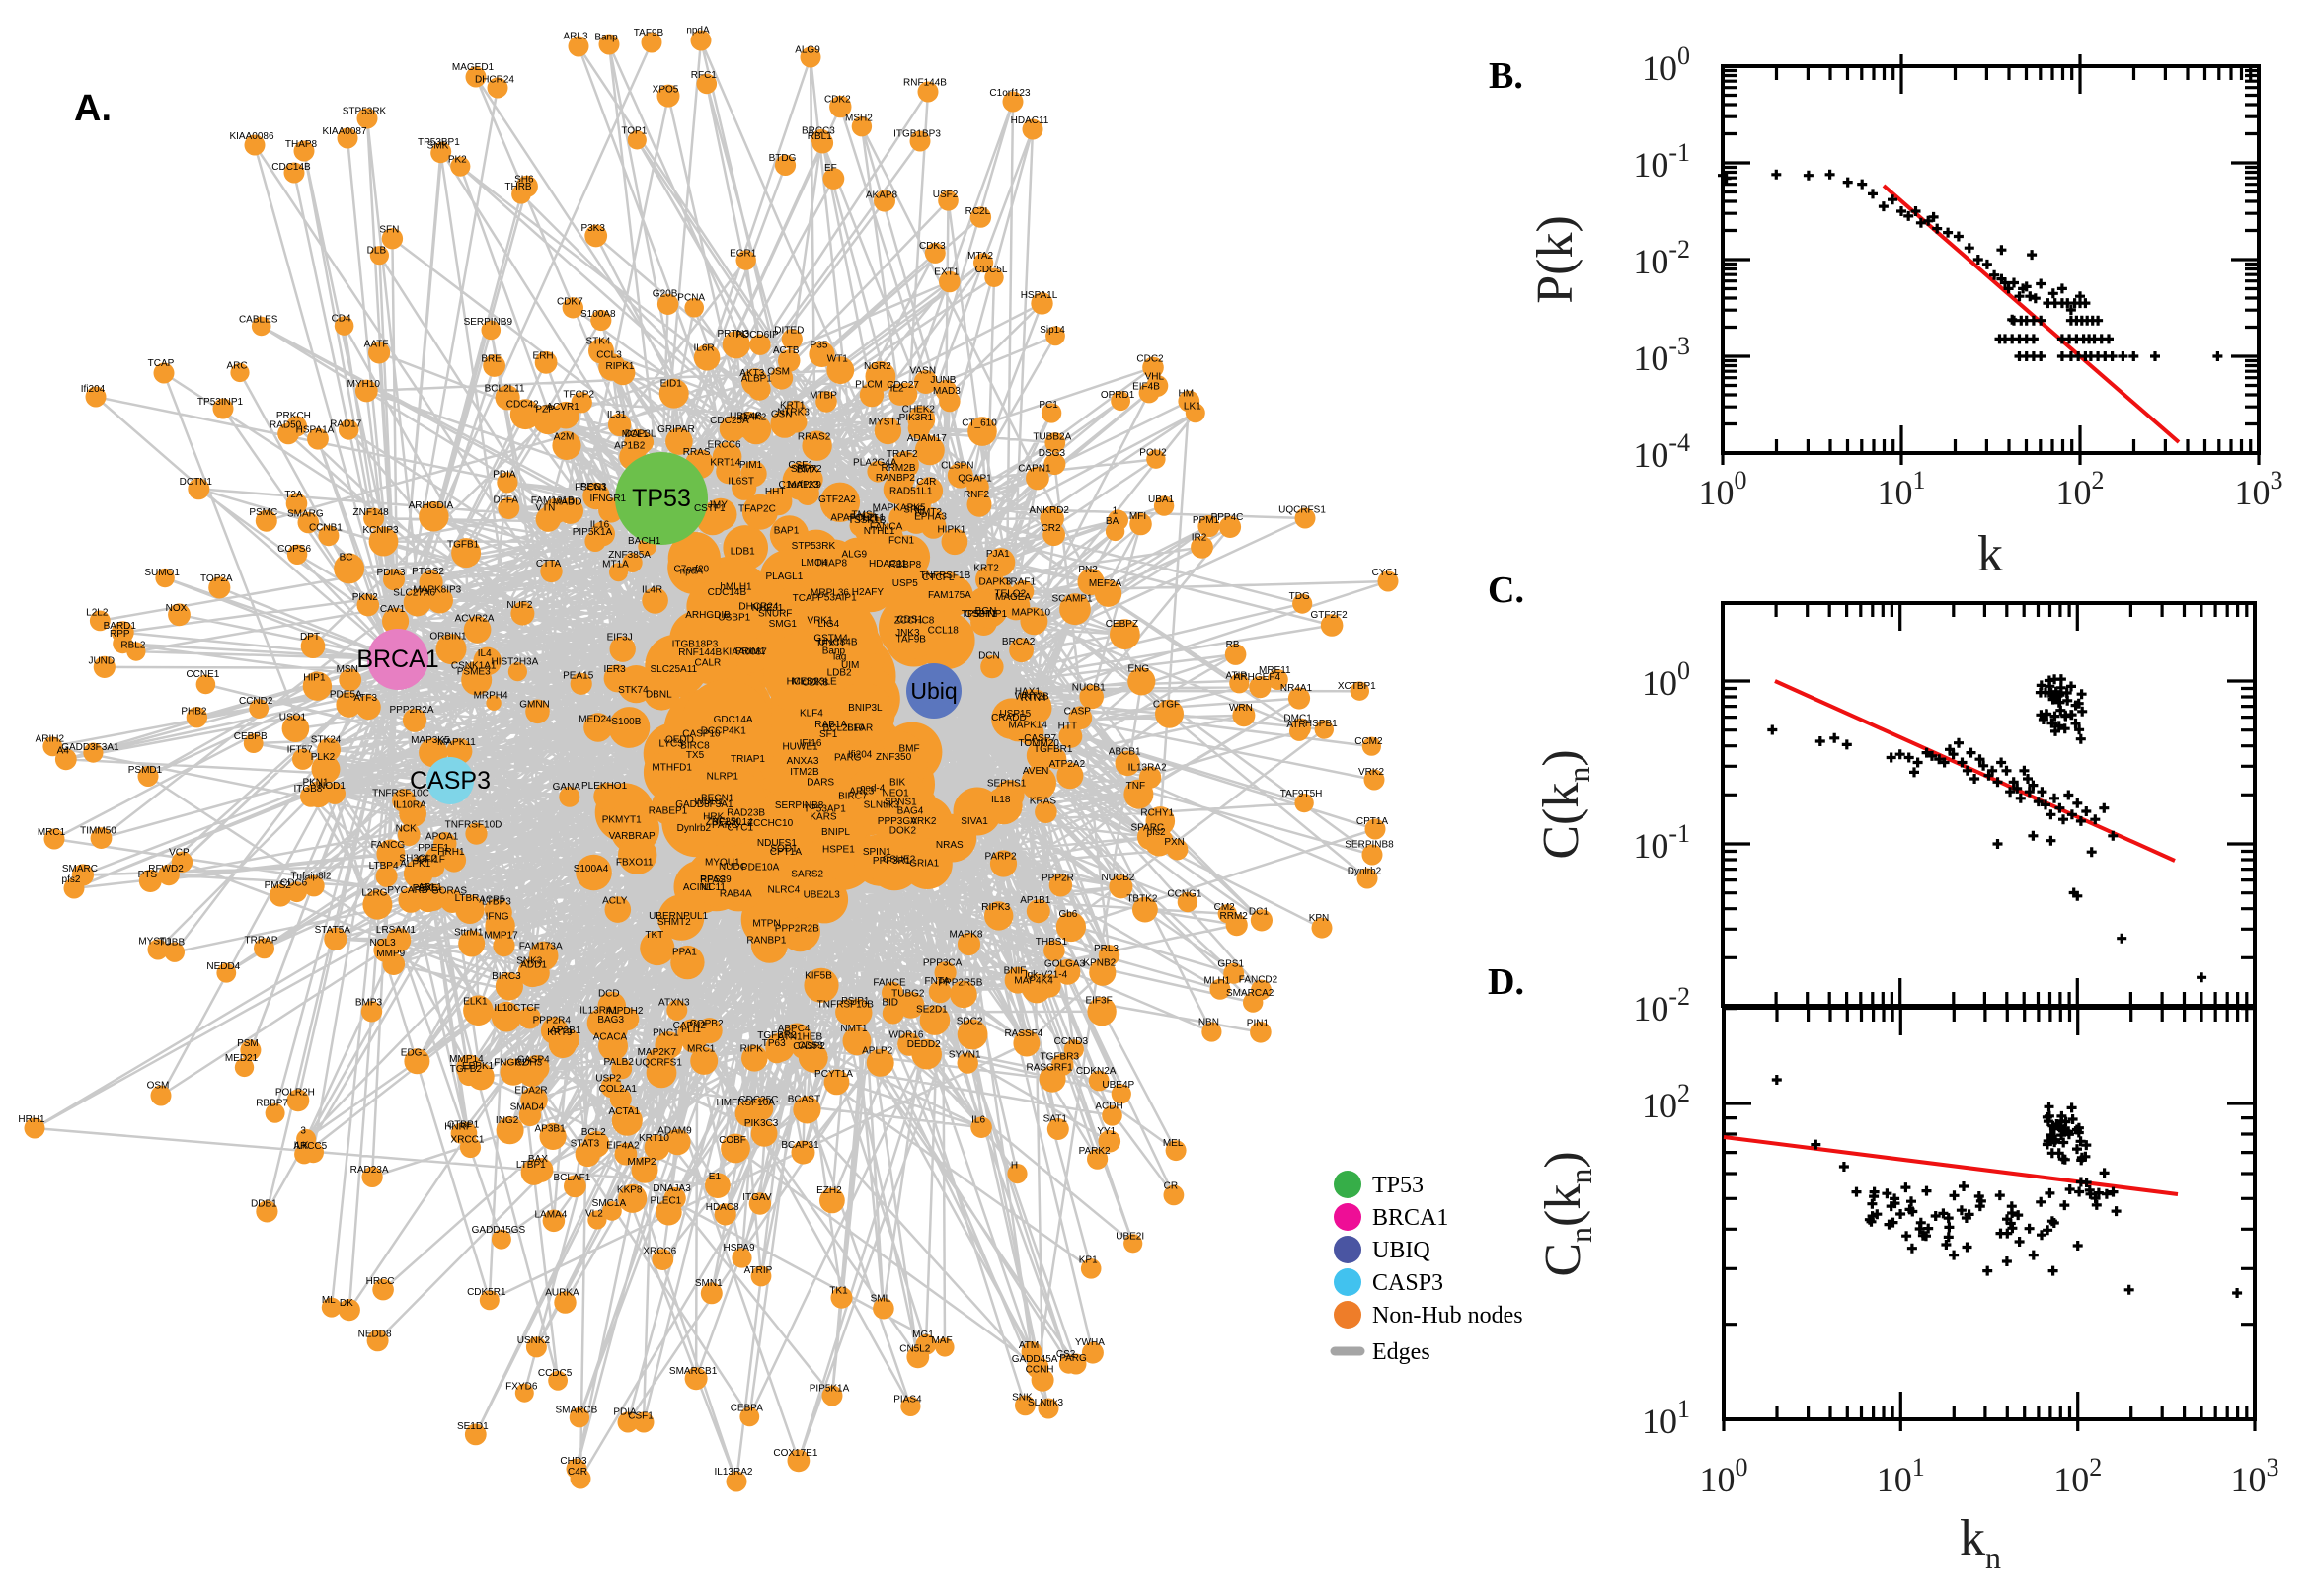  Describe the element at coordinates (912, 639) in the screenshot. I see `svg-text: TAF9B` at that location.